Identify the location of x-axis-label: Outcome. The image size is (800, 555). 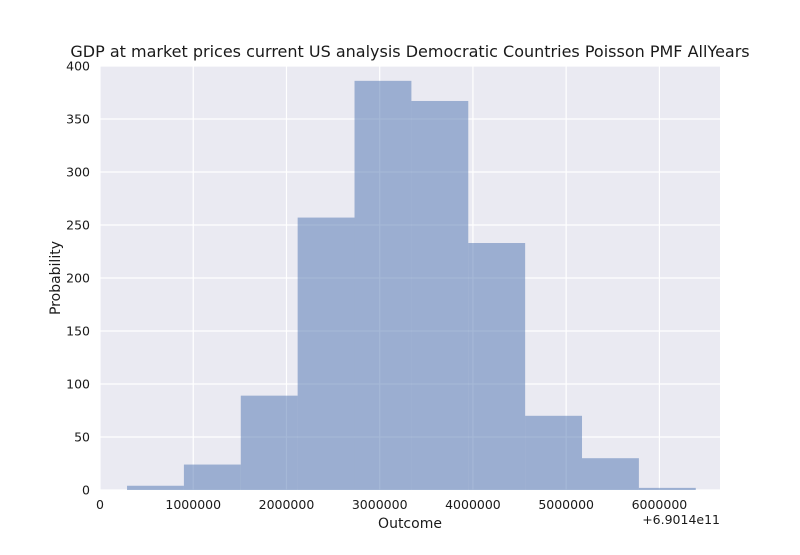
(410, 524).